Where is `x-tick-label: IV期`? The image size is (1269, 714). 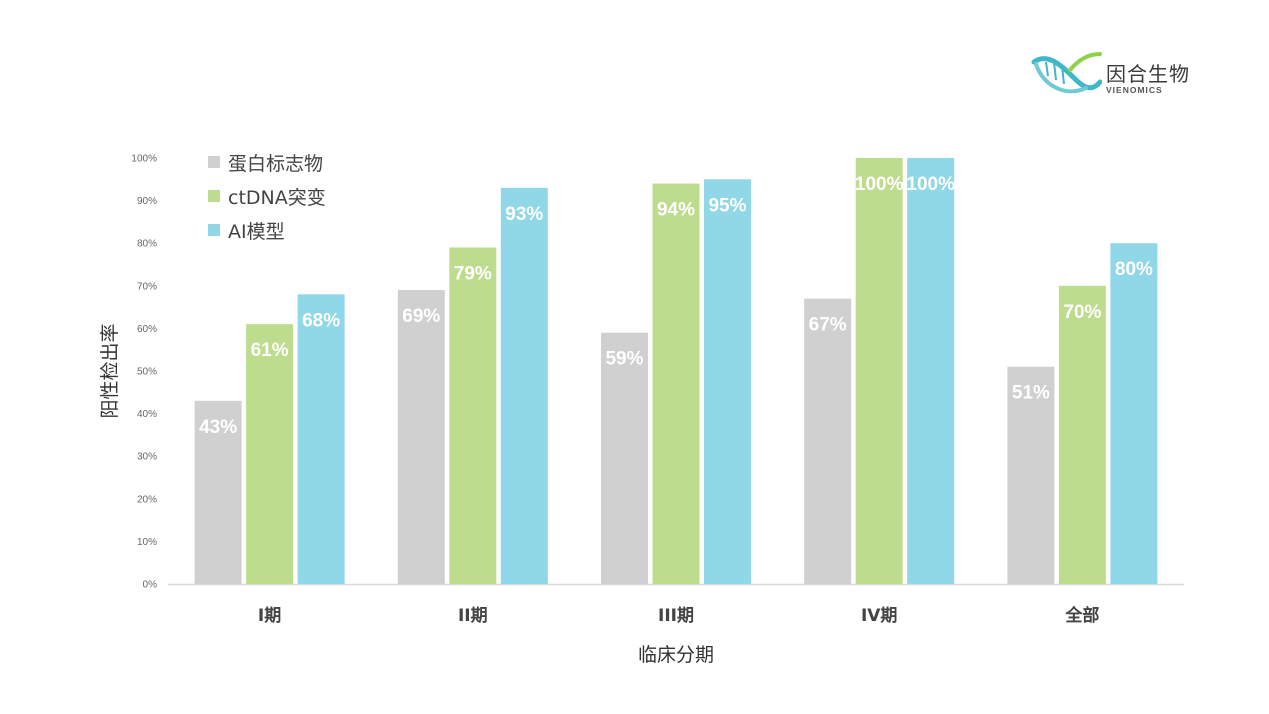
x-tick-label: IV期 is located at coordinates (879, 616).